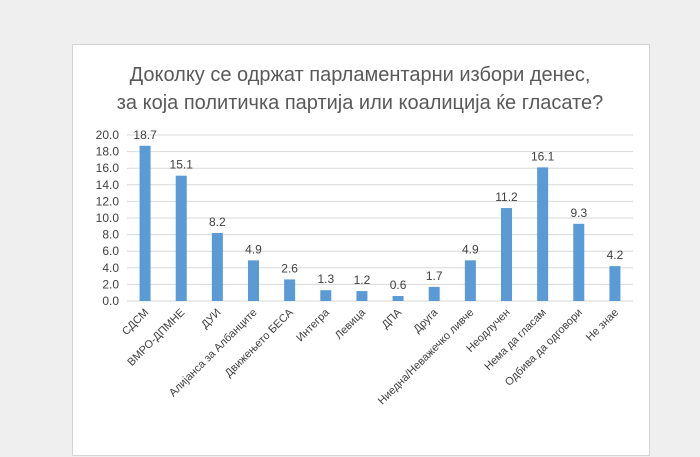 Image resolution: width=700 pixels, height=457 pixels. What do you see at coordinates (325, 279) in the screenshot?
I see `data-label: 1.3` at bounding box center [325, 279].